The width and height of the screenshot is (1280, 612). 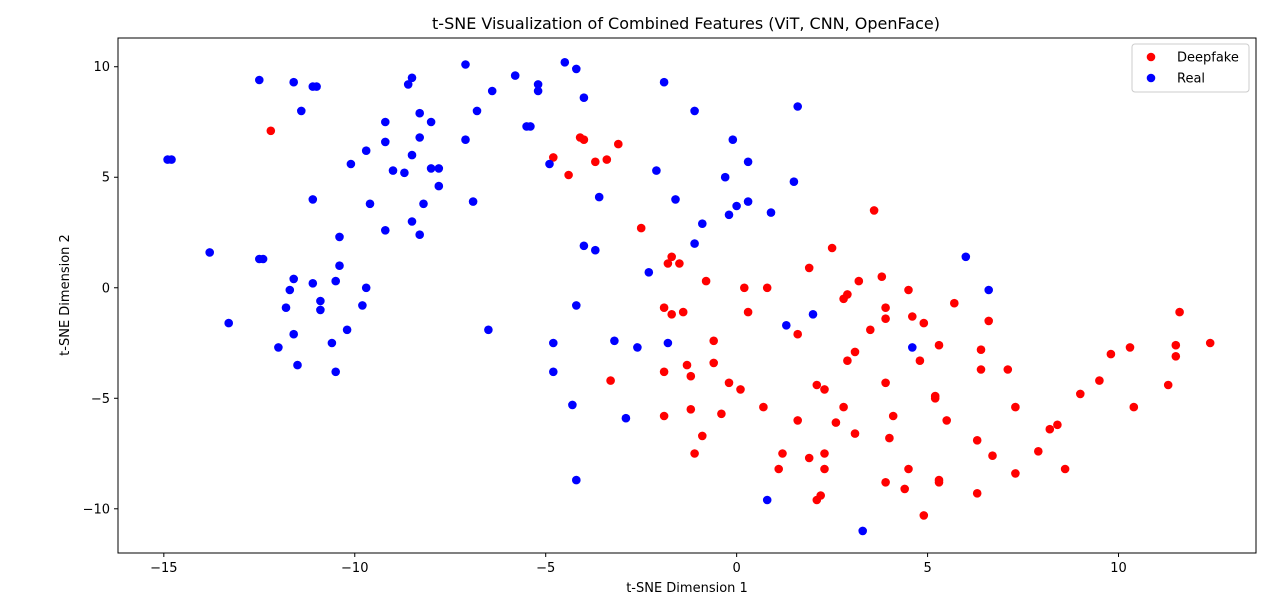 I want to click on legend-marker-deepfake, so click(x=1151, y=57).